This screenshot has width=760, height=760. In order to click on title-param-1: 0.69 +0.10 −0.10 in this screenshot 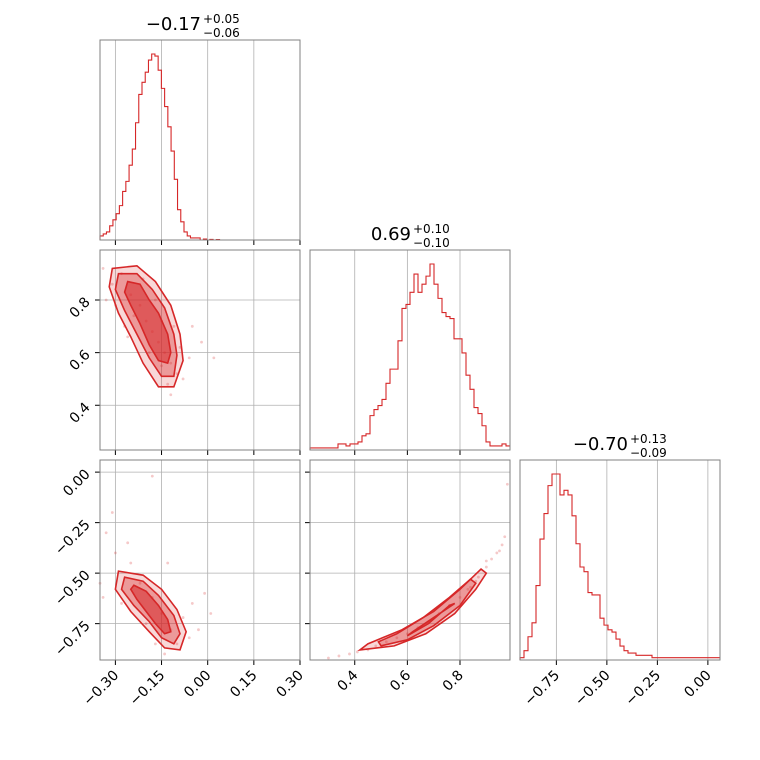, I will do `click(410, 236)`.